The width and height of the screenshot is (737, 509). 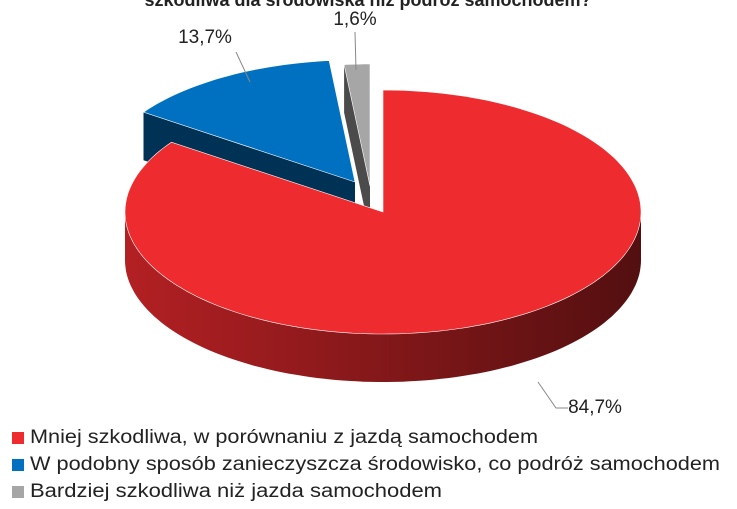 I want to click on slice-side, so click(x=357, y=149).